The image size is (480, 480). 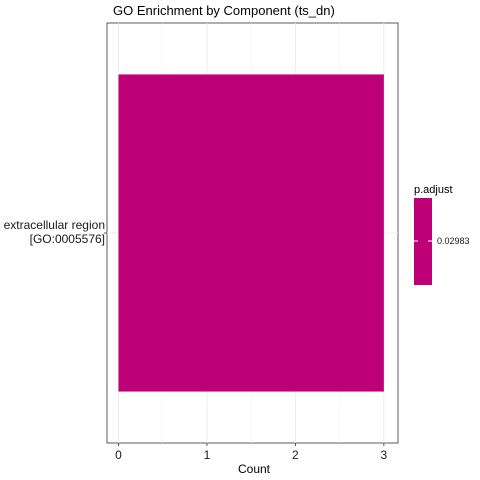 What do you see at coordinates (67, 239) in the screenshot?
I see `y-tick-label-line2: [GO:0005576]` at bounding box center [67, 239].